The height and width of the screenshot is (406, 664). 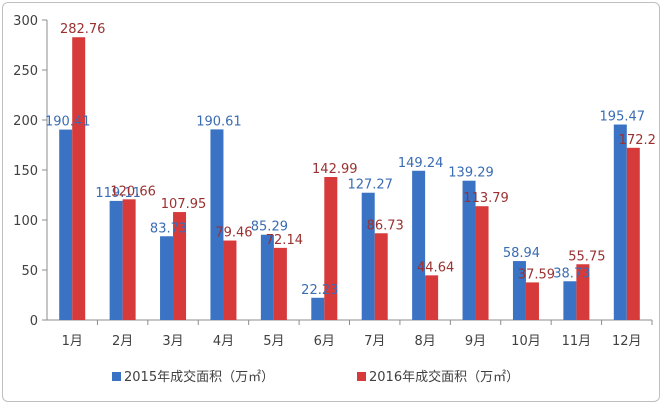 What do you see at coordinates (219, 121) in the screenshot?
I see `data-label: 190.61` at bounding box center [219, 121].